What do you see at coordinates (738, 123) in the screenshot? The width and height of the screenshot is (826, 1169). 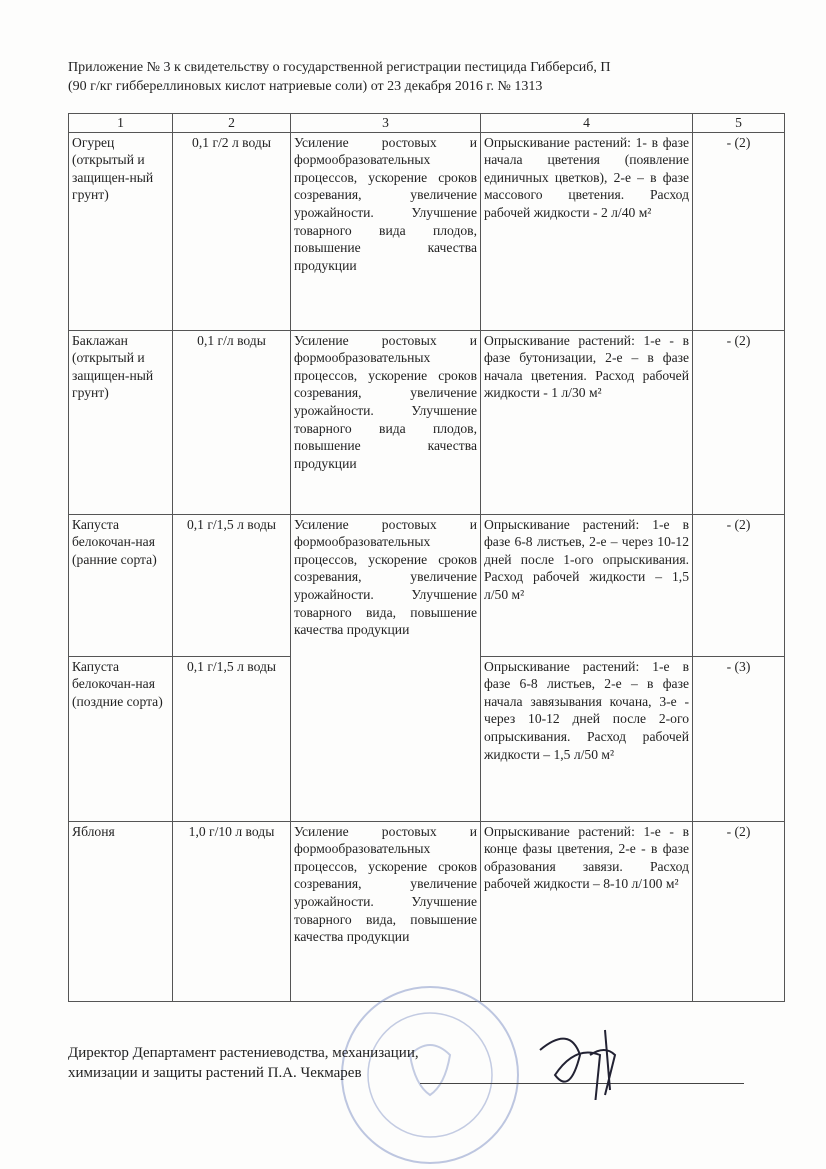 I see `column-header: 5` at bounding box center [738, 123].